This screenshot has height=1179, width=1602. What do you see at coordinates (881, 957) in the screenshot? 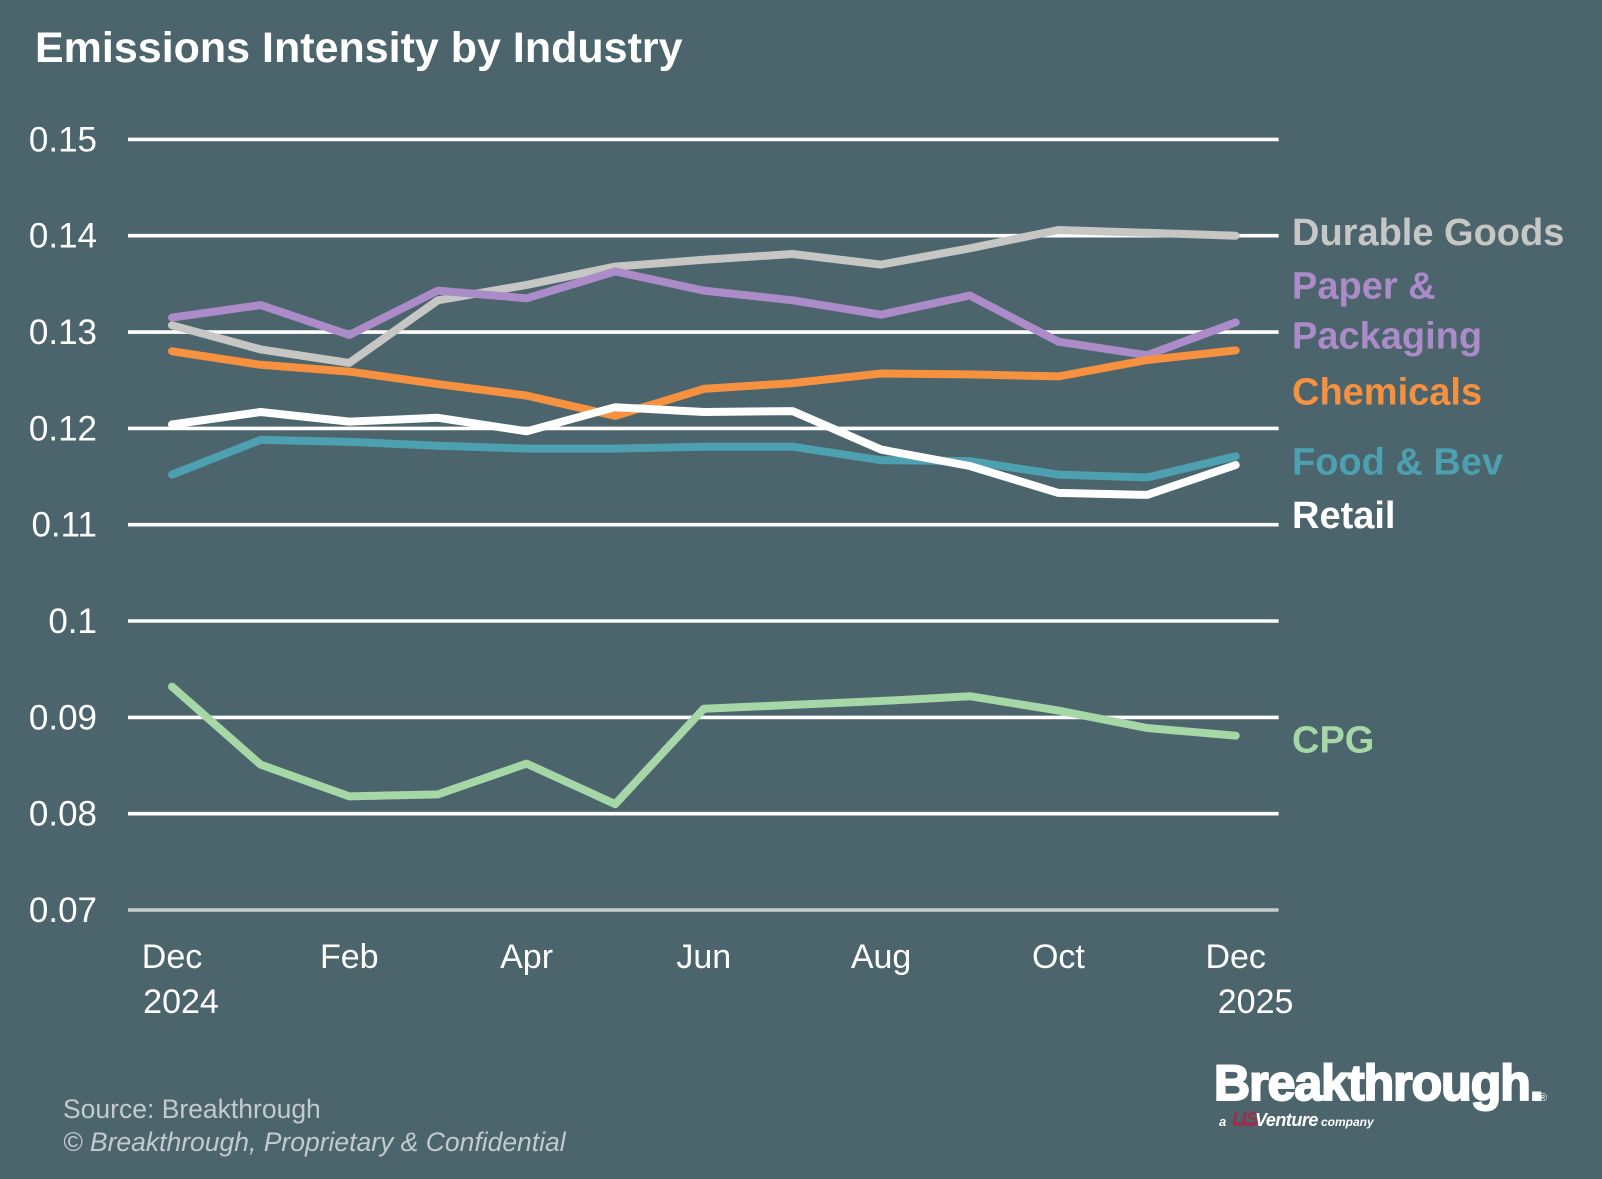
I see `svg-text: Aug` at bounding box center [881, 957].